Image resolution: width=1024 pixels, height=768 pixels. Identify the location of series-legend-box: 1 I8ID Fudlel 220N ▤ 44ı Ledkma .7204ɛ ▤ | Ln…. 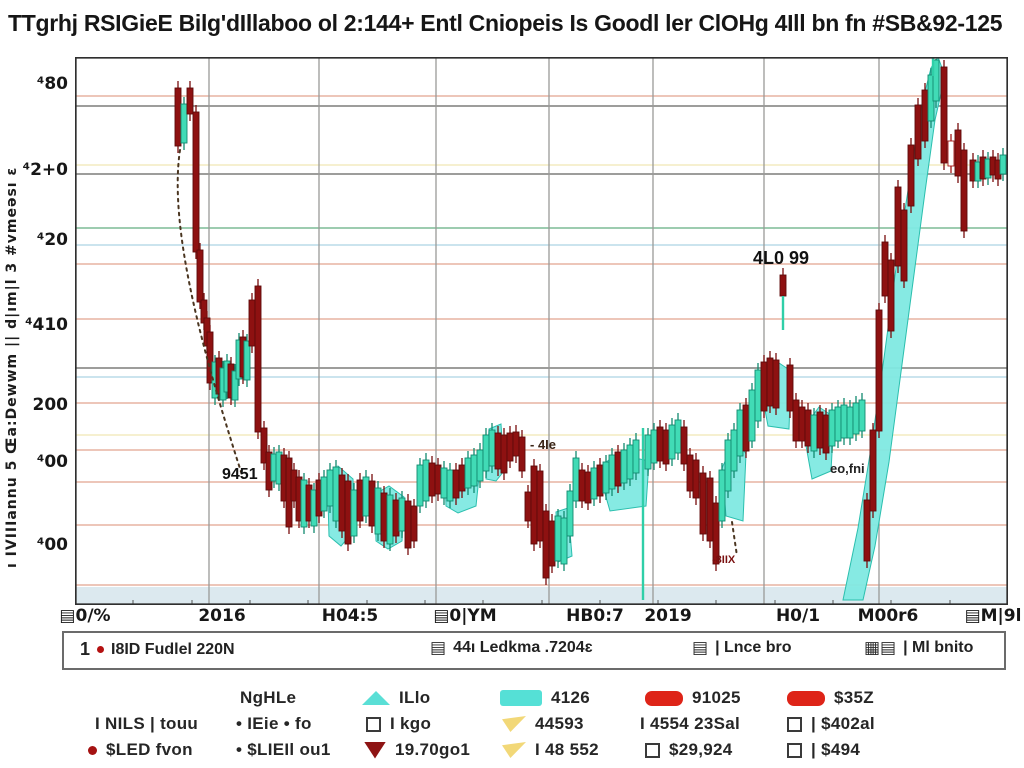
(534, 650).